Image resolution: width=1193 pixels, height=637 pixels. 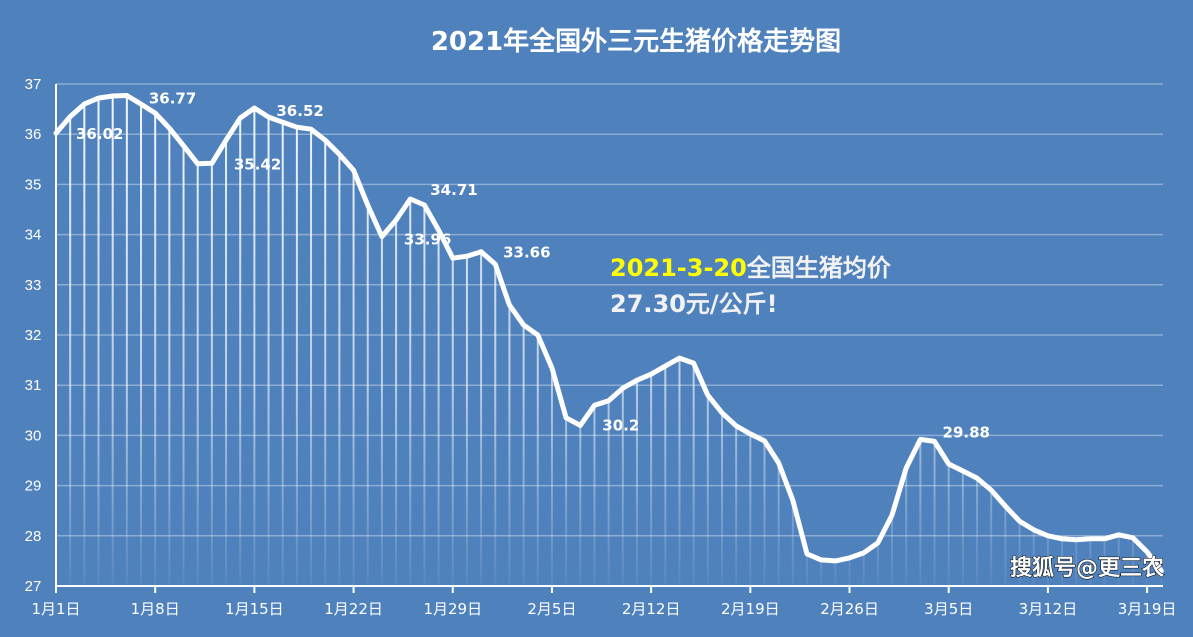 What do you see at coordinates (1048, 609) in the screenshot?
I see `x-tick-label: 3月12日` at bounding box center [1048, 609].